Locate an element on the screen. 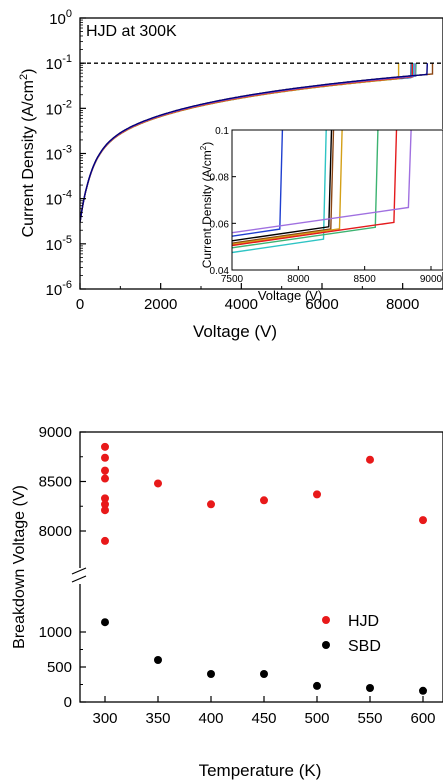 Image resolution: width=443 pixels, height=783 pixels. y-axis-label-2: Breakdown Voltage (V) is located at coordinates (19, 567).